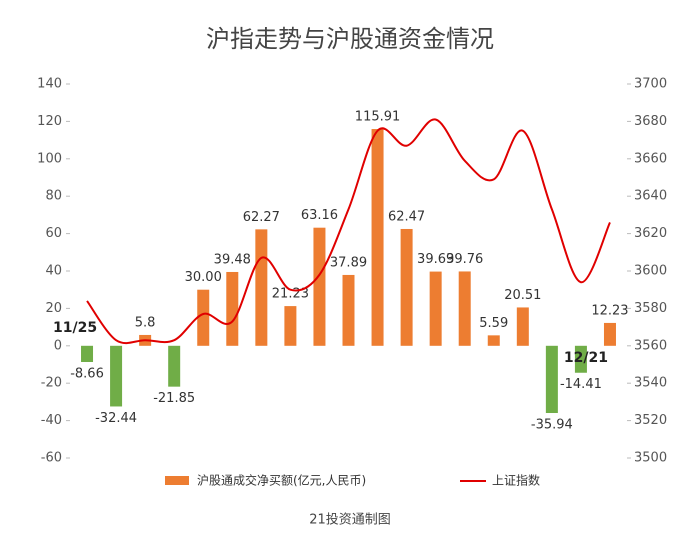 The width and height of the screenshot is (700, 543). I want to click on data-label: 39.76, so click(464, 259).